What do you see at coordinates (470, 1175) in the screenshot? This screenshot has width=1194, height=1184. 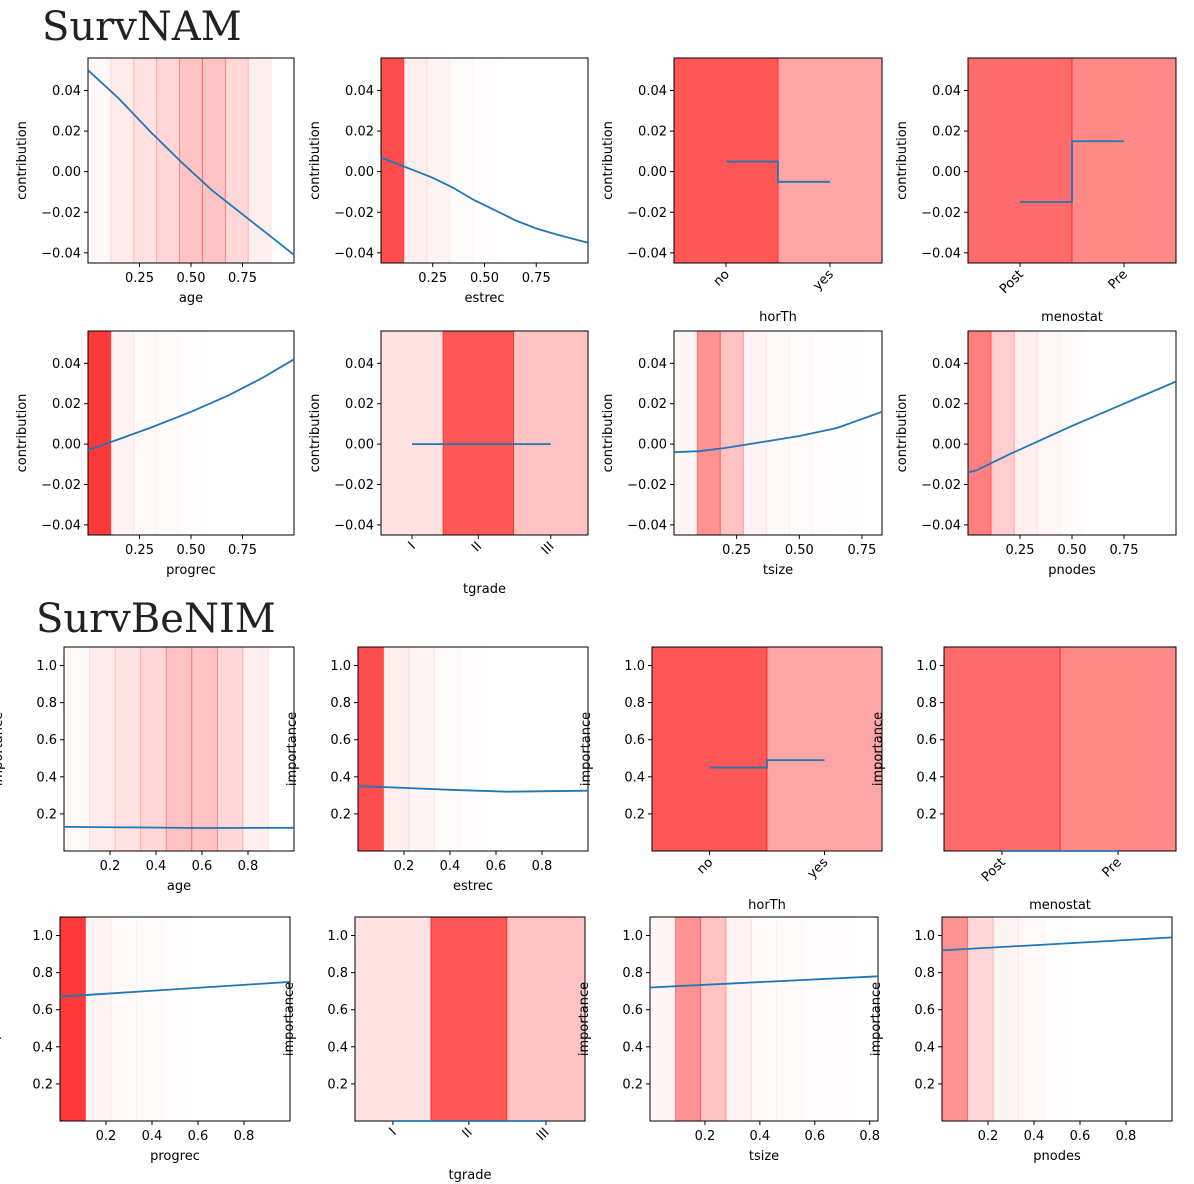 I see `x-axis-label: tgrade` at bounding box center [470, 1175].